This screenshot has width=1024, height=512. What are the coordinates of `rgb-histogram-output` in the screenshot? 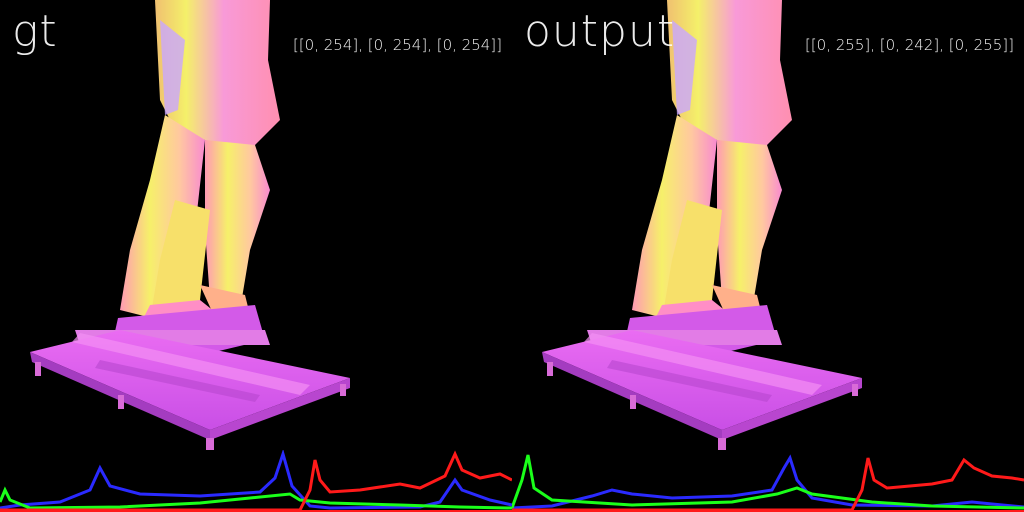 It's located at (768, 483).